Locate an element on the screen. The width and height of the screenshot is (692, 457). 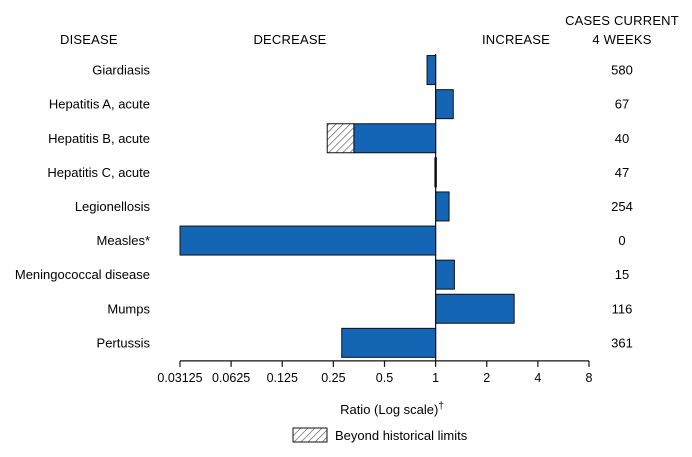
category-label-giardiasis: Giardiasis is located at coordinates (121, 70).